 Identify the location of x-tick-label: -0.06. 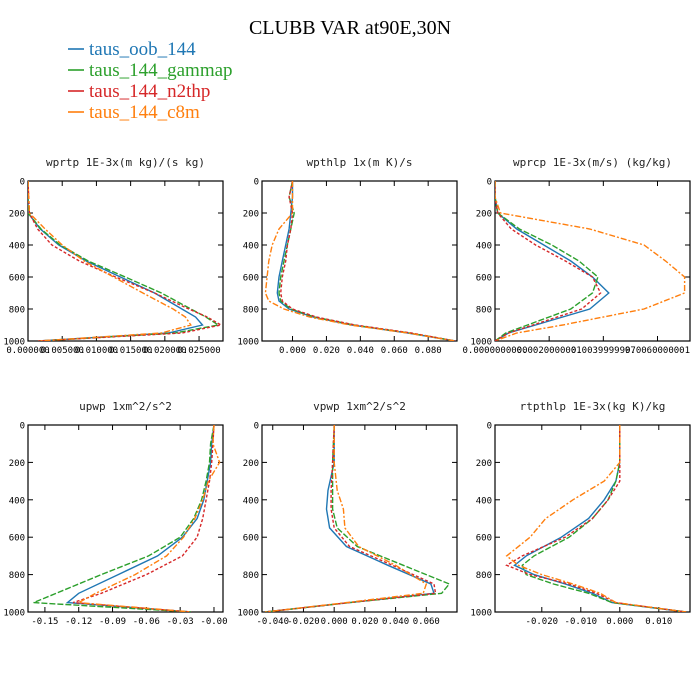
(146, 622).